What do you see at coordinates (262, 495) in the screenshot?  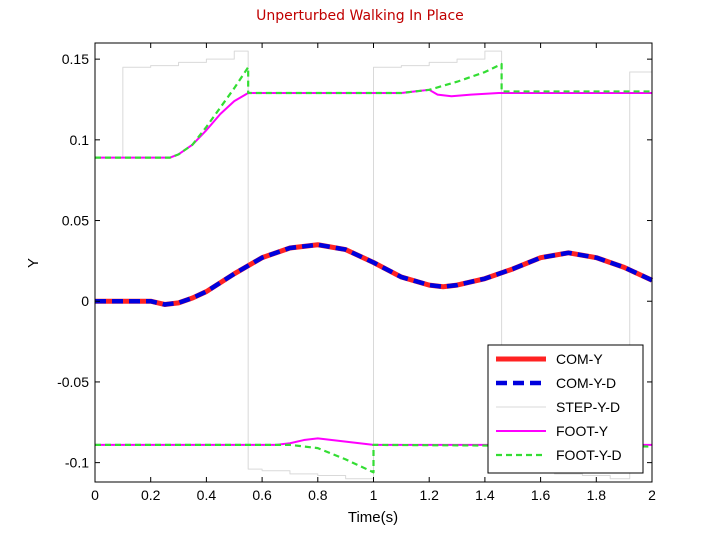 I see `x-tick-label: 0.6` at bounding box center [262, 495].